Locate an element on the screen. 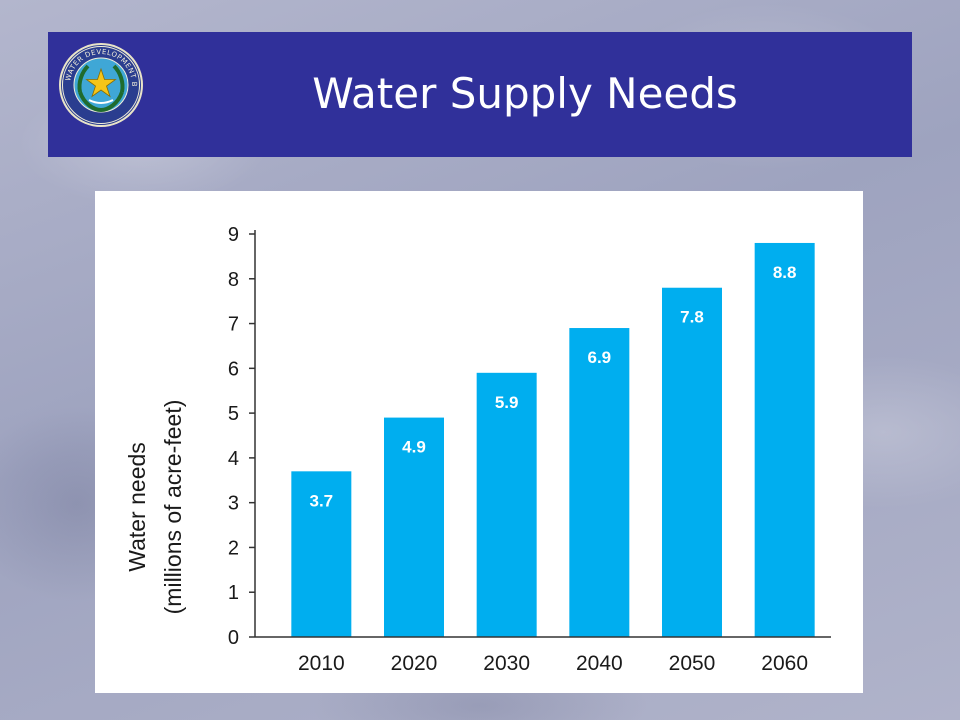 The image size is (960, 720). y-axis-ticks: 0 1 2 3 4 5 6 7 8 9 is located at coordinates (241, 436).